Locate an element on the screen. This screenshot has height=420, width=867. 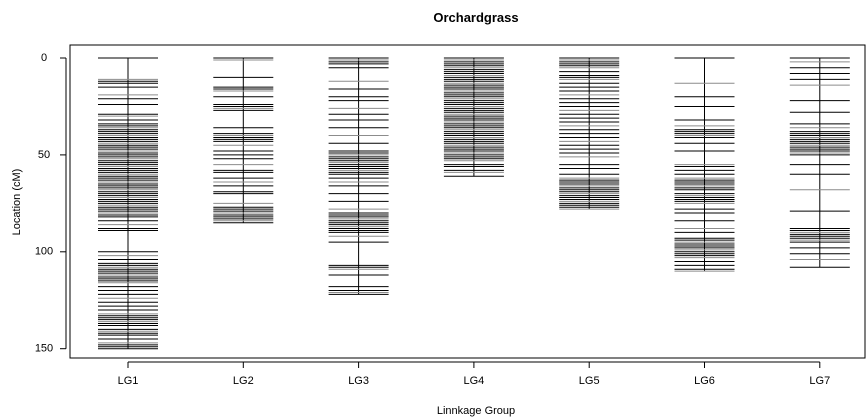
x-axis: LG1 LG2 LG3 LG4 LG5 LG6 LG7 is located at coordinates (474, 374).